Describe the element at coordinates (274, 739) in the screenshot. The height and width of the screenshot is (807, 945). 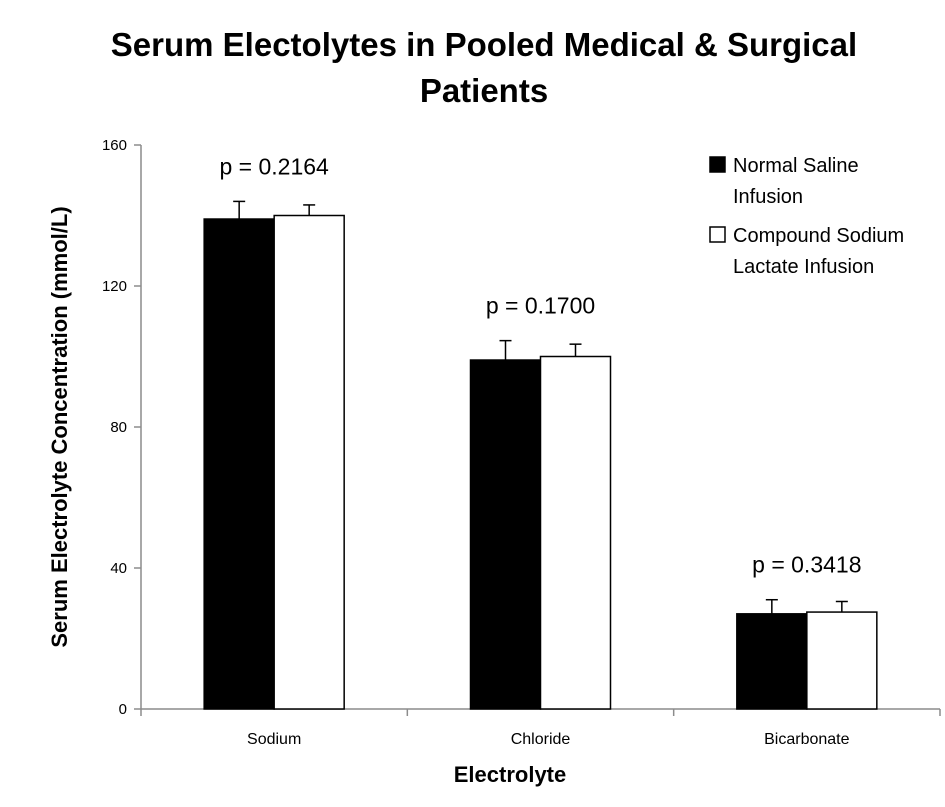
I see `x-tick-label: Sodium` at that location.